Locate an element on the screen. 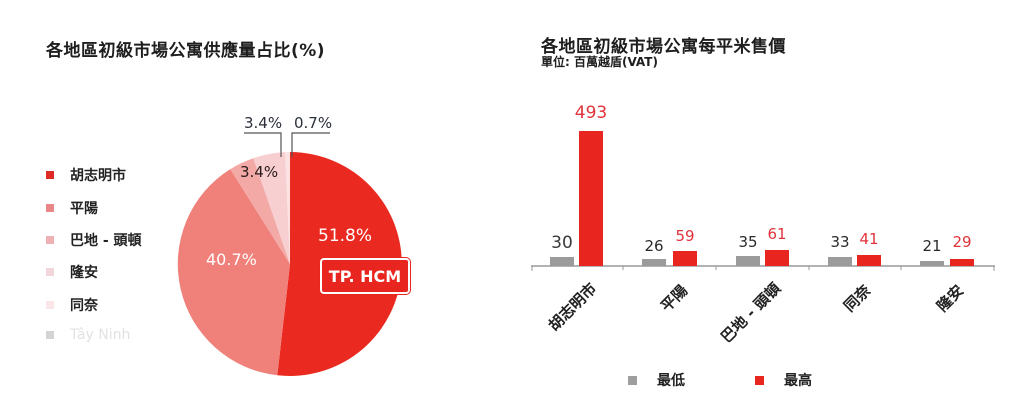  pie-label-binh-duong: 40.7% is located at coordinates (231, 259).